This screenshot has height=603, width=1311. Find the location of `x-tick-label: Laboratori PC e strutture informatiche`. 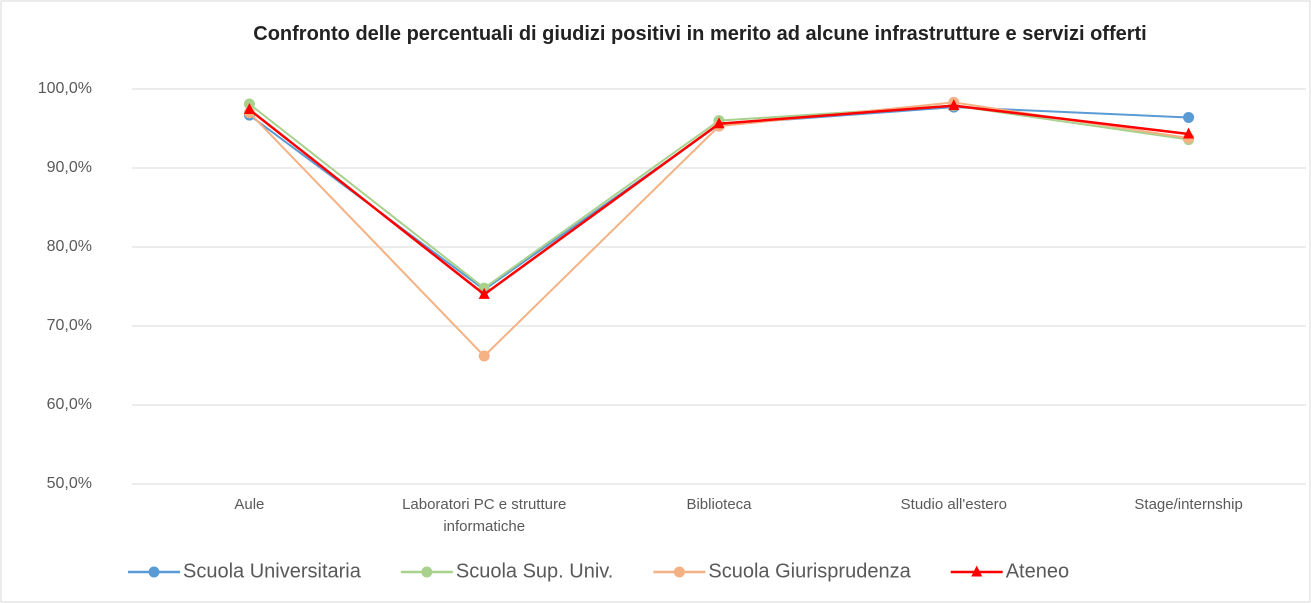

x-tick-label: Laboratori PC e strutture informatiche is located at coordinates (484, 515).